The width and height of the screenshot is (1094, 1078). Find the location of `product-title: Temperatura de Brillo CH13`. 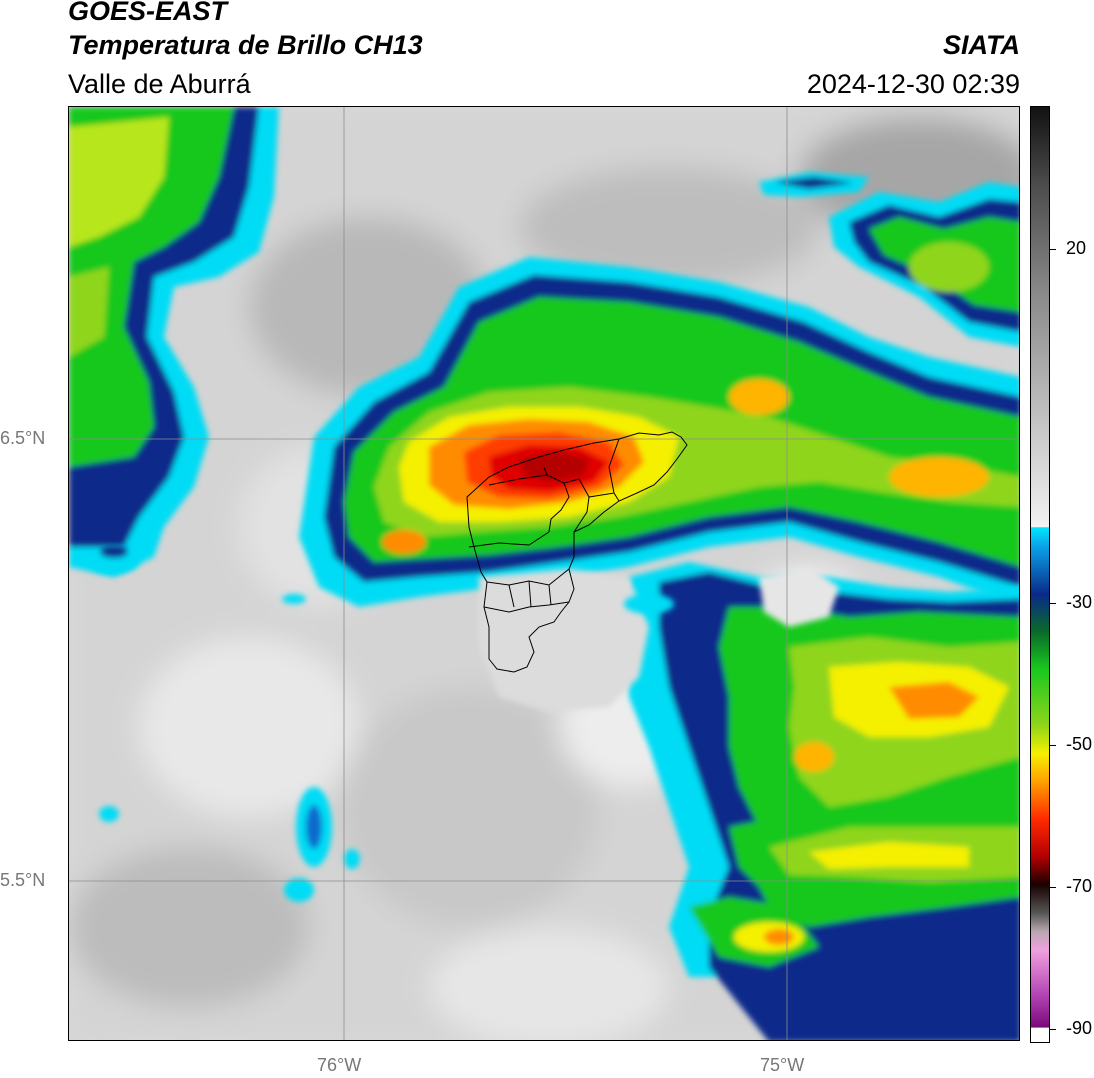

product-title: Temperatura de Brillo CH13 is located at coordinates (245, 45).